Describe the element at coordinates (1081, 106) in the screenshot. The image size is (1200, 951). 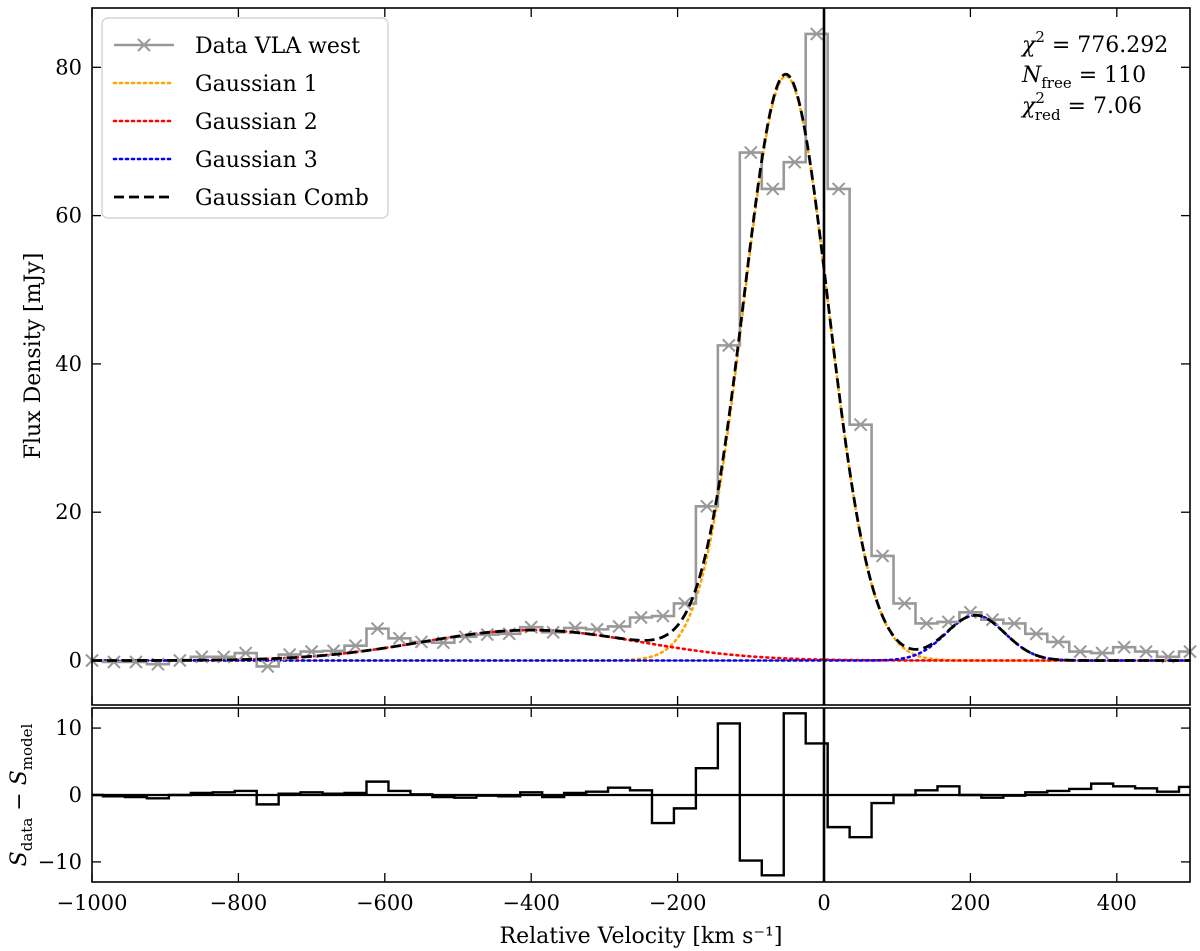
I see `stat-chi2-red: χ2 red = 7.06` at that location.